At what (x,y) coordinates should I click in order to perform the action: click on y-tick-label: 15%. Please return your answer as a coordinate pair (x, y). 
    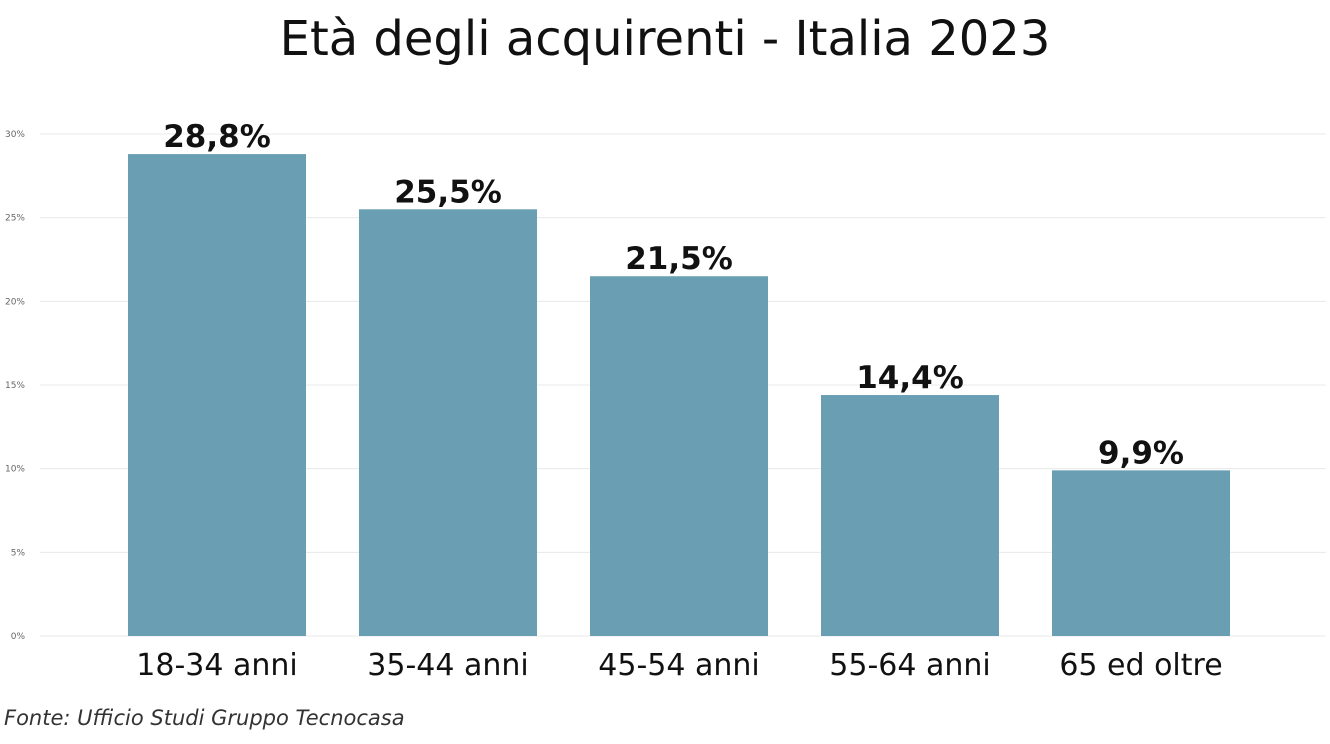
    Looking at the image, I should click on (15, 386).